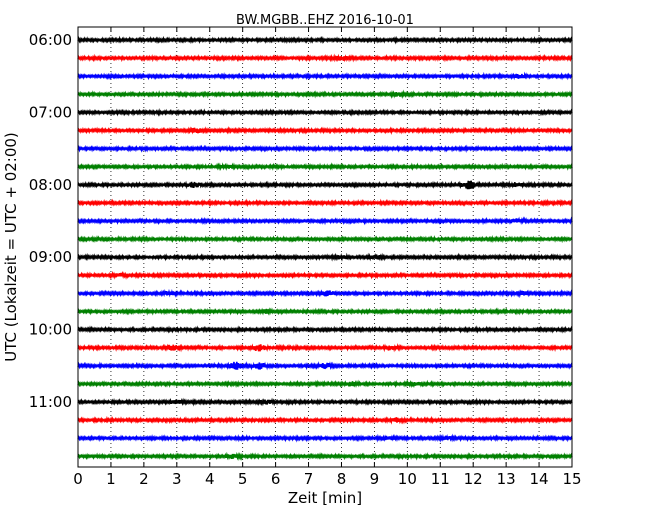  Describe the element at coordinates (571, 479) in the screenshot. I see `x-tick-label: 15` at that location.